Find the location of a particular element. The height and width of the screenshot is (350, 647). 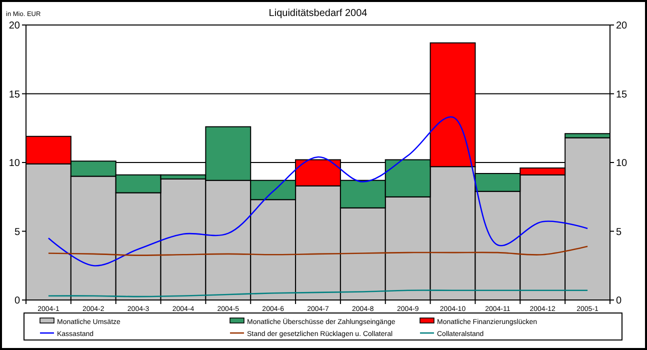

y2-tick-label: 20 is located at coordinates (622, 26).